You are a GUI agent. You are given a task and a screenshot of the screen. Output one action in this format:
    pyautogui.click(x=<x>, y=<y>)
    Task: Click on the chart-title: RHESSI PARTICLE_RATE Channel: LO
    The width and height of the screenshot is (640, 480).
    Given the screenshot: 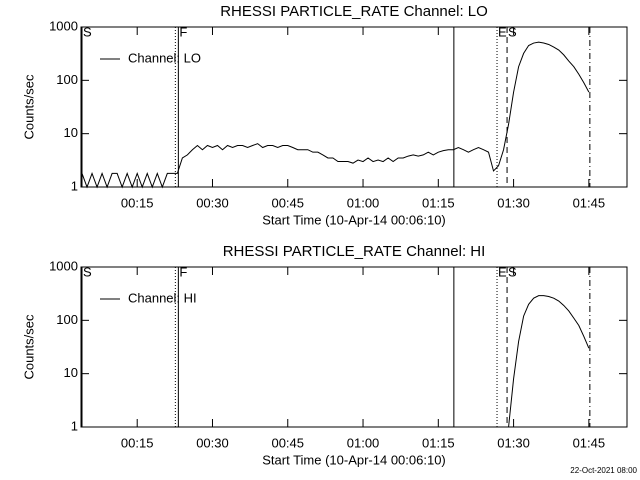 What is the action you would take?
    pyautogui.click(x=354, y=11)
    